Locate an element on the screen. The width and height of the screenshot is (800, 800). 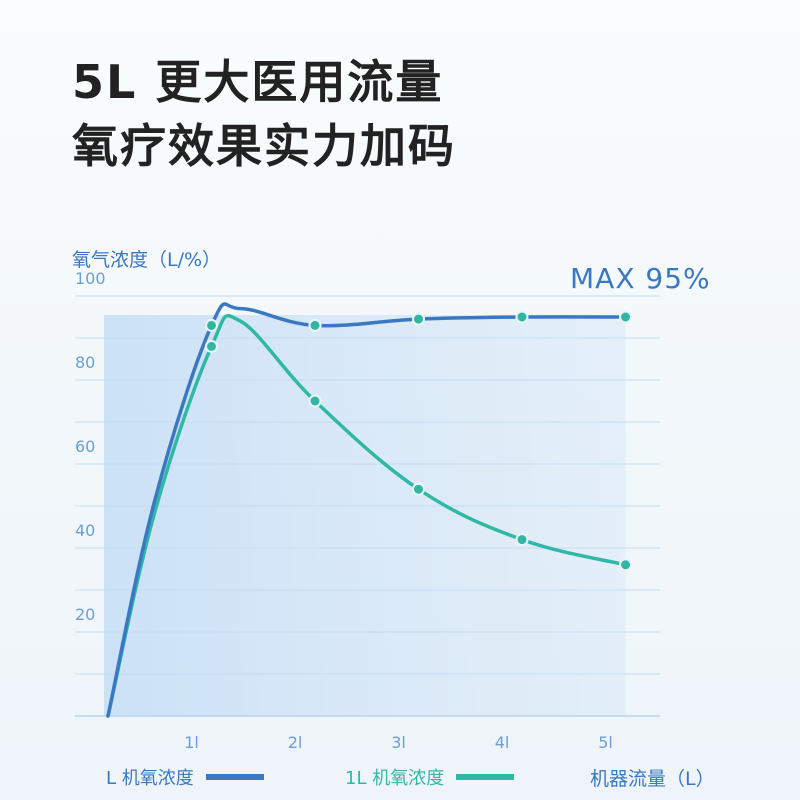
x-tick-label: 1l is located at coordinates (191, 742).